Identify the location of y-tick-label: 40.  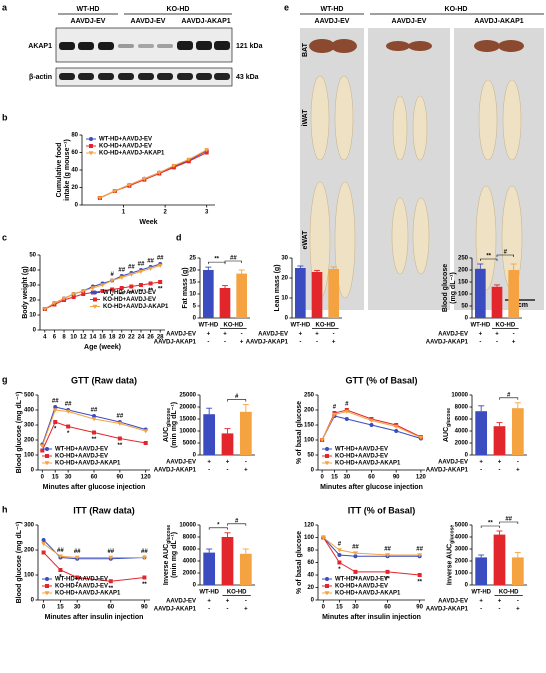
(32, 271).